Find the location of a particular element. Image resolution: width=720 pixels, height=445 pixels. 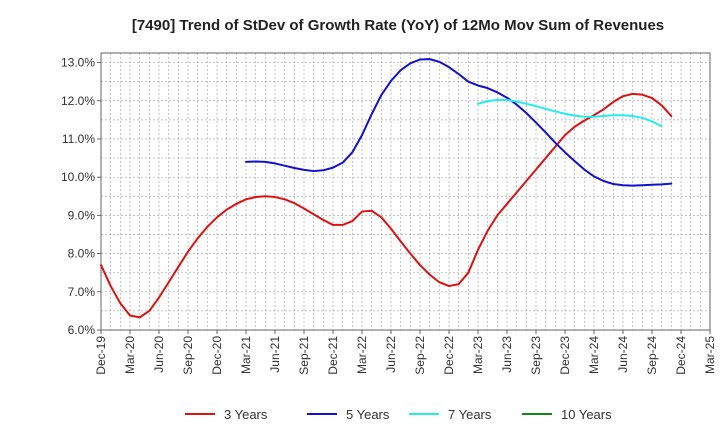

x-tick-label: Dec-23 is located at coordinates (565, 355).